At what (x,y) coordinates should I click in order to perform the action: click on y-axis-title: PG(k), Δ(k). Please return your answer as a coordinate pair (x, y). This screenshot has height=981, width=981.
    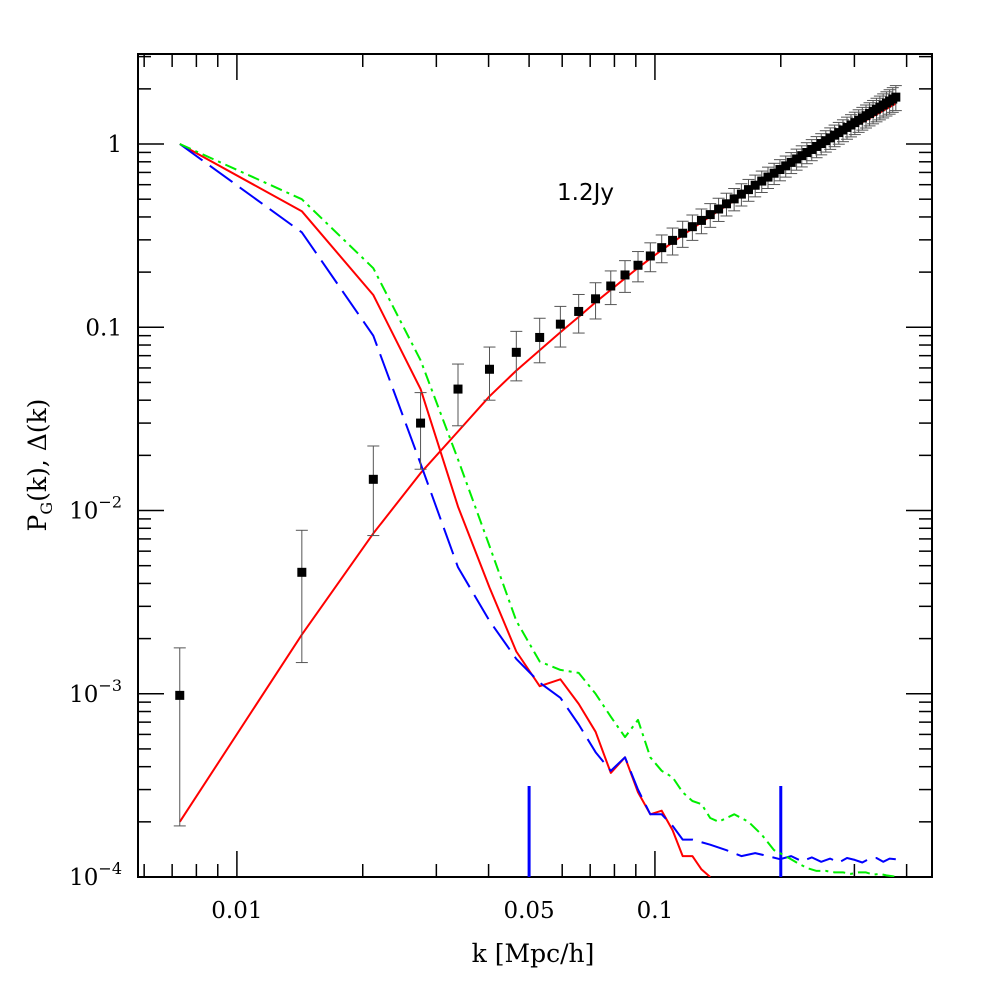
    Looking at the image, I should click on (39, 465).